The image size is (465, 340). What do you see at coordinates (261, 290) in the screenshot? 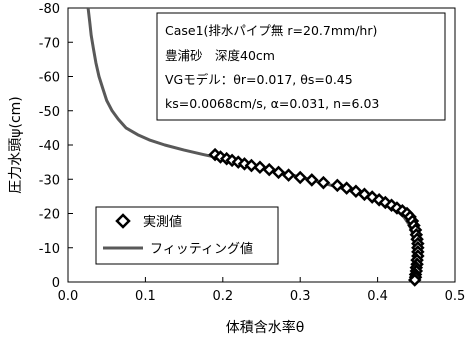
I see `x-axis-ticks: 0.0 0.1 0.2 0.3 0.4 0.5` at bounding box center [261, 290].